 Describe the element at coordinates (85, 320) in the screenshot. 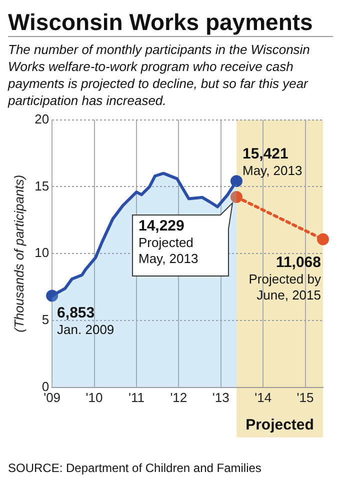

I see `annotation: 6,853 Jan. 2009` at that location.